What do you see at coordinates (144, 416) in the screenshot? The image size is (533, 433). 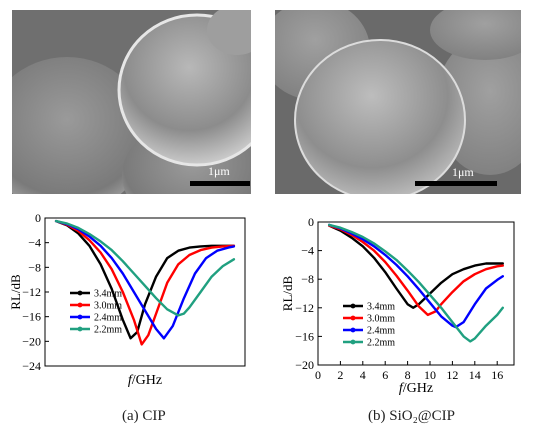 I see `caption-cip: (a) CIP` at bounding box center [144, 416].